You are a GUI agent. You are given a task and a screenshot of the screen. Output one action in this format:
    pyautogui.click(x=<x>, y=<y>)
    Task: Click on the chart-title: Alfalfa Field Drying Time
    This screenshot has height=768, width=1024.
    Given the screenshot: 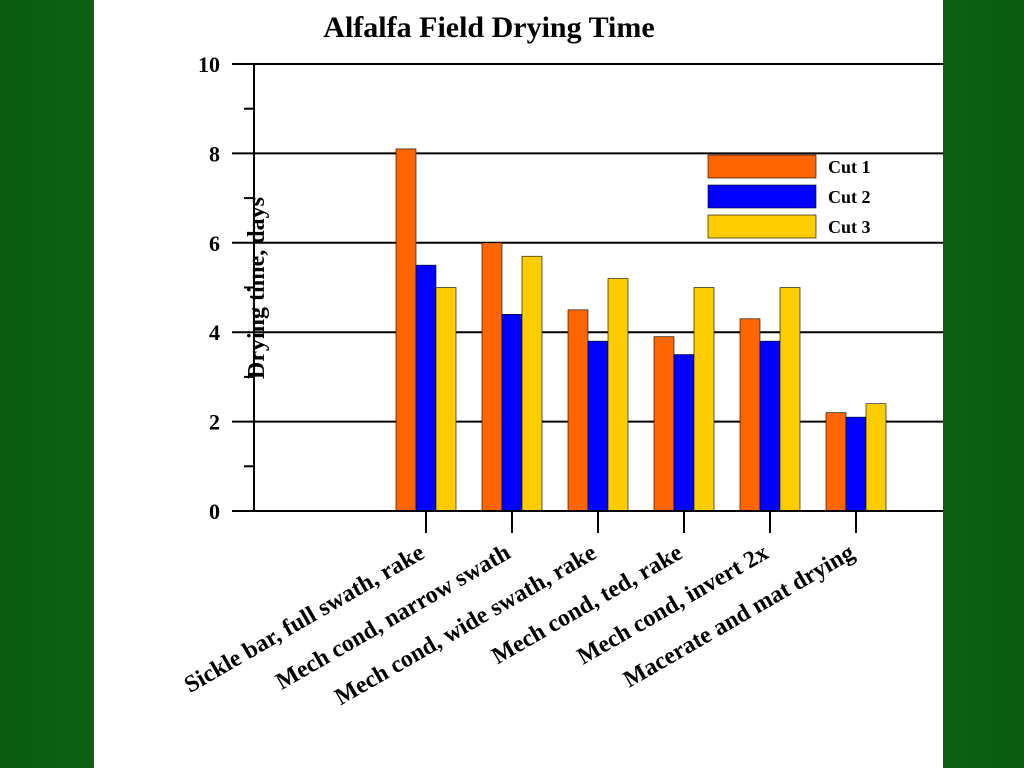 What is the action you would take?
    pyautogui.click(x=488, y=27)
    